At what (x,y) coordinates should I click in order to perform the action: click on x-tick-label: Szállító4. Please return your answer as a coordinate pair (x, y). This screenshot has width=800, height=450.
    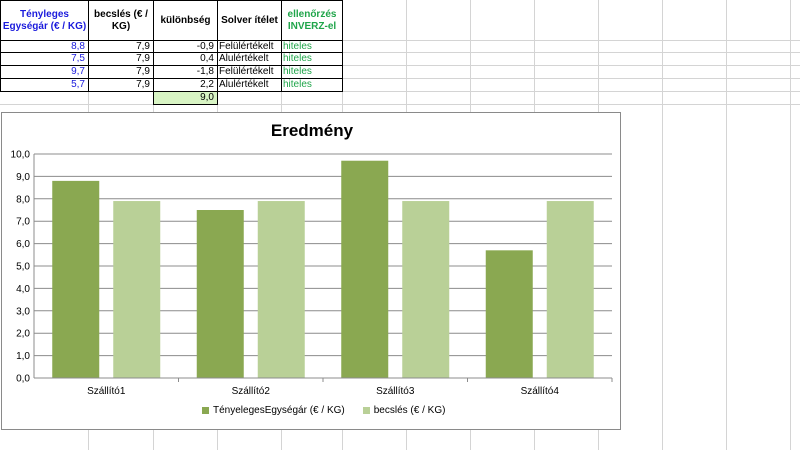
    Looking at the image, I should click on (540, 391).